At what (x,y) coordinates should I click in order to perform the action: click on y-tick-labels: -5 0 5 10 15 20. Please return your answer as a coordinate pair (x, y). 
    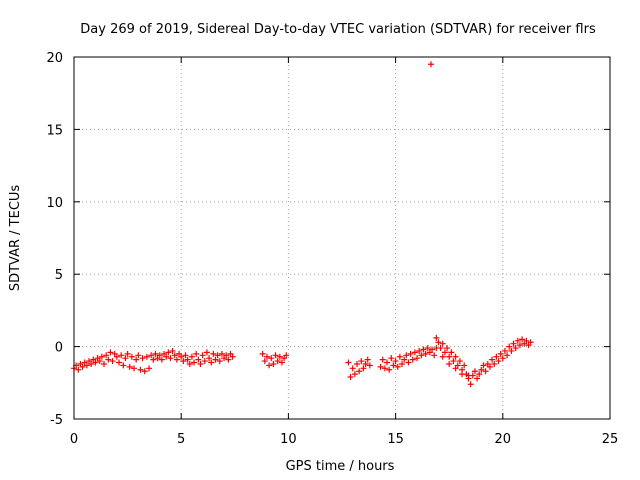
    Looking at the image, I should click on (54, 239).